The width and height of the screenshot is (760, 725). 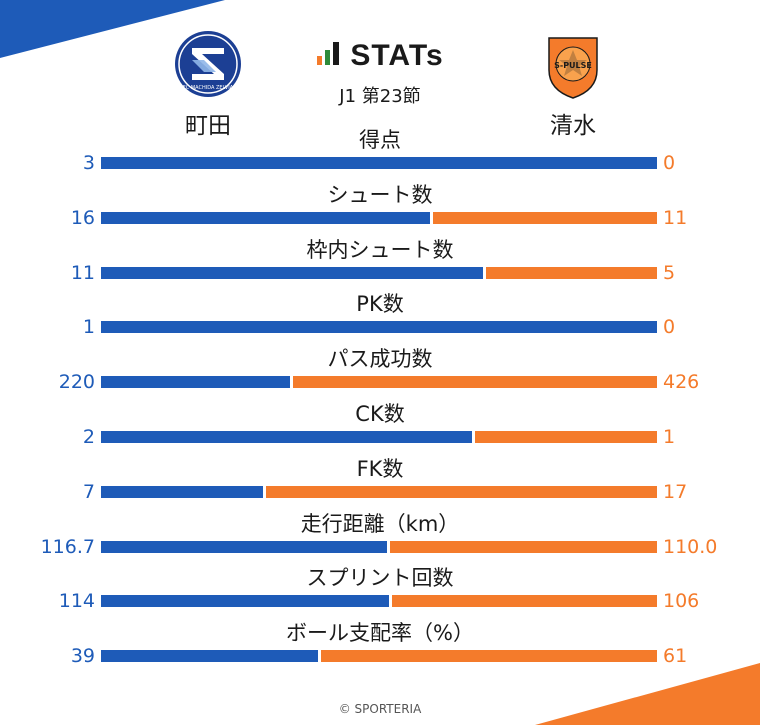 What do you see at coordinates (669, 272) in the screenshot?
I see `away-value: 5` at bounding box center [669, 272].